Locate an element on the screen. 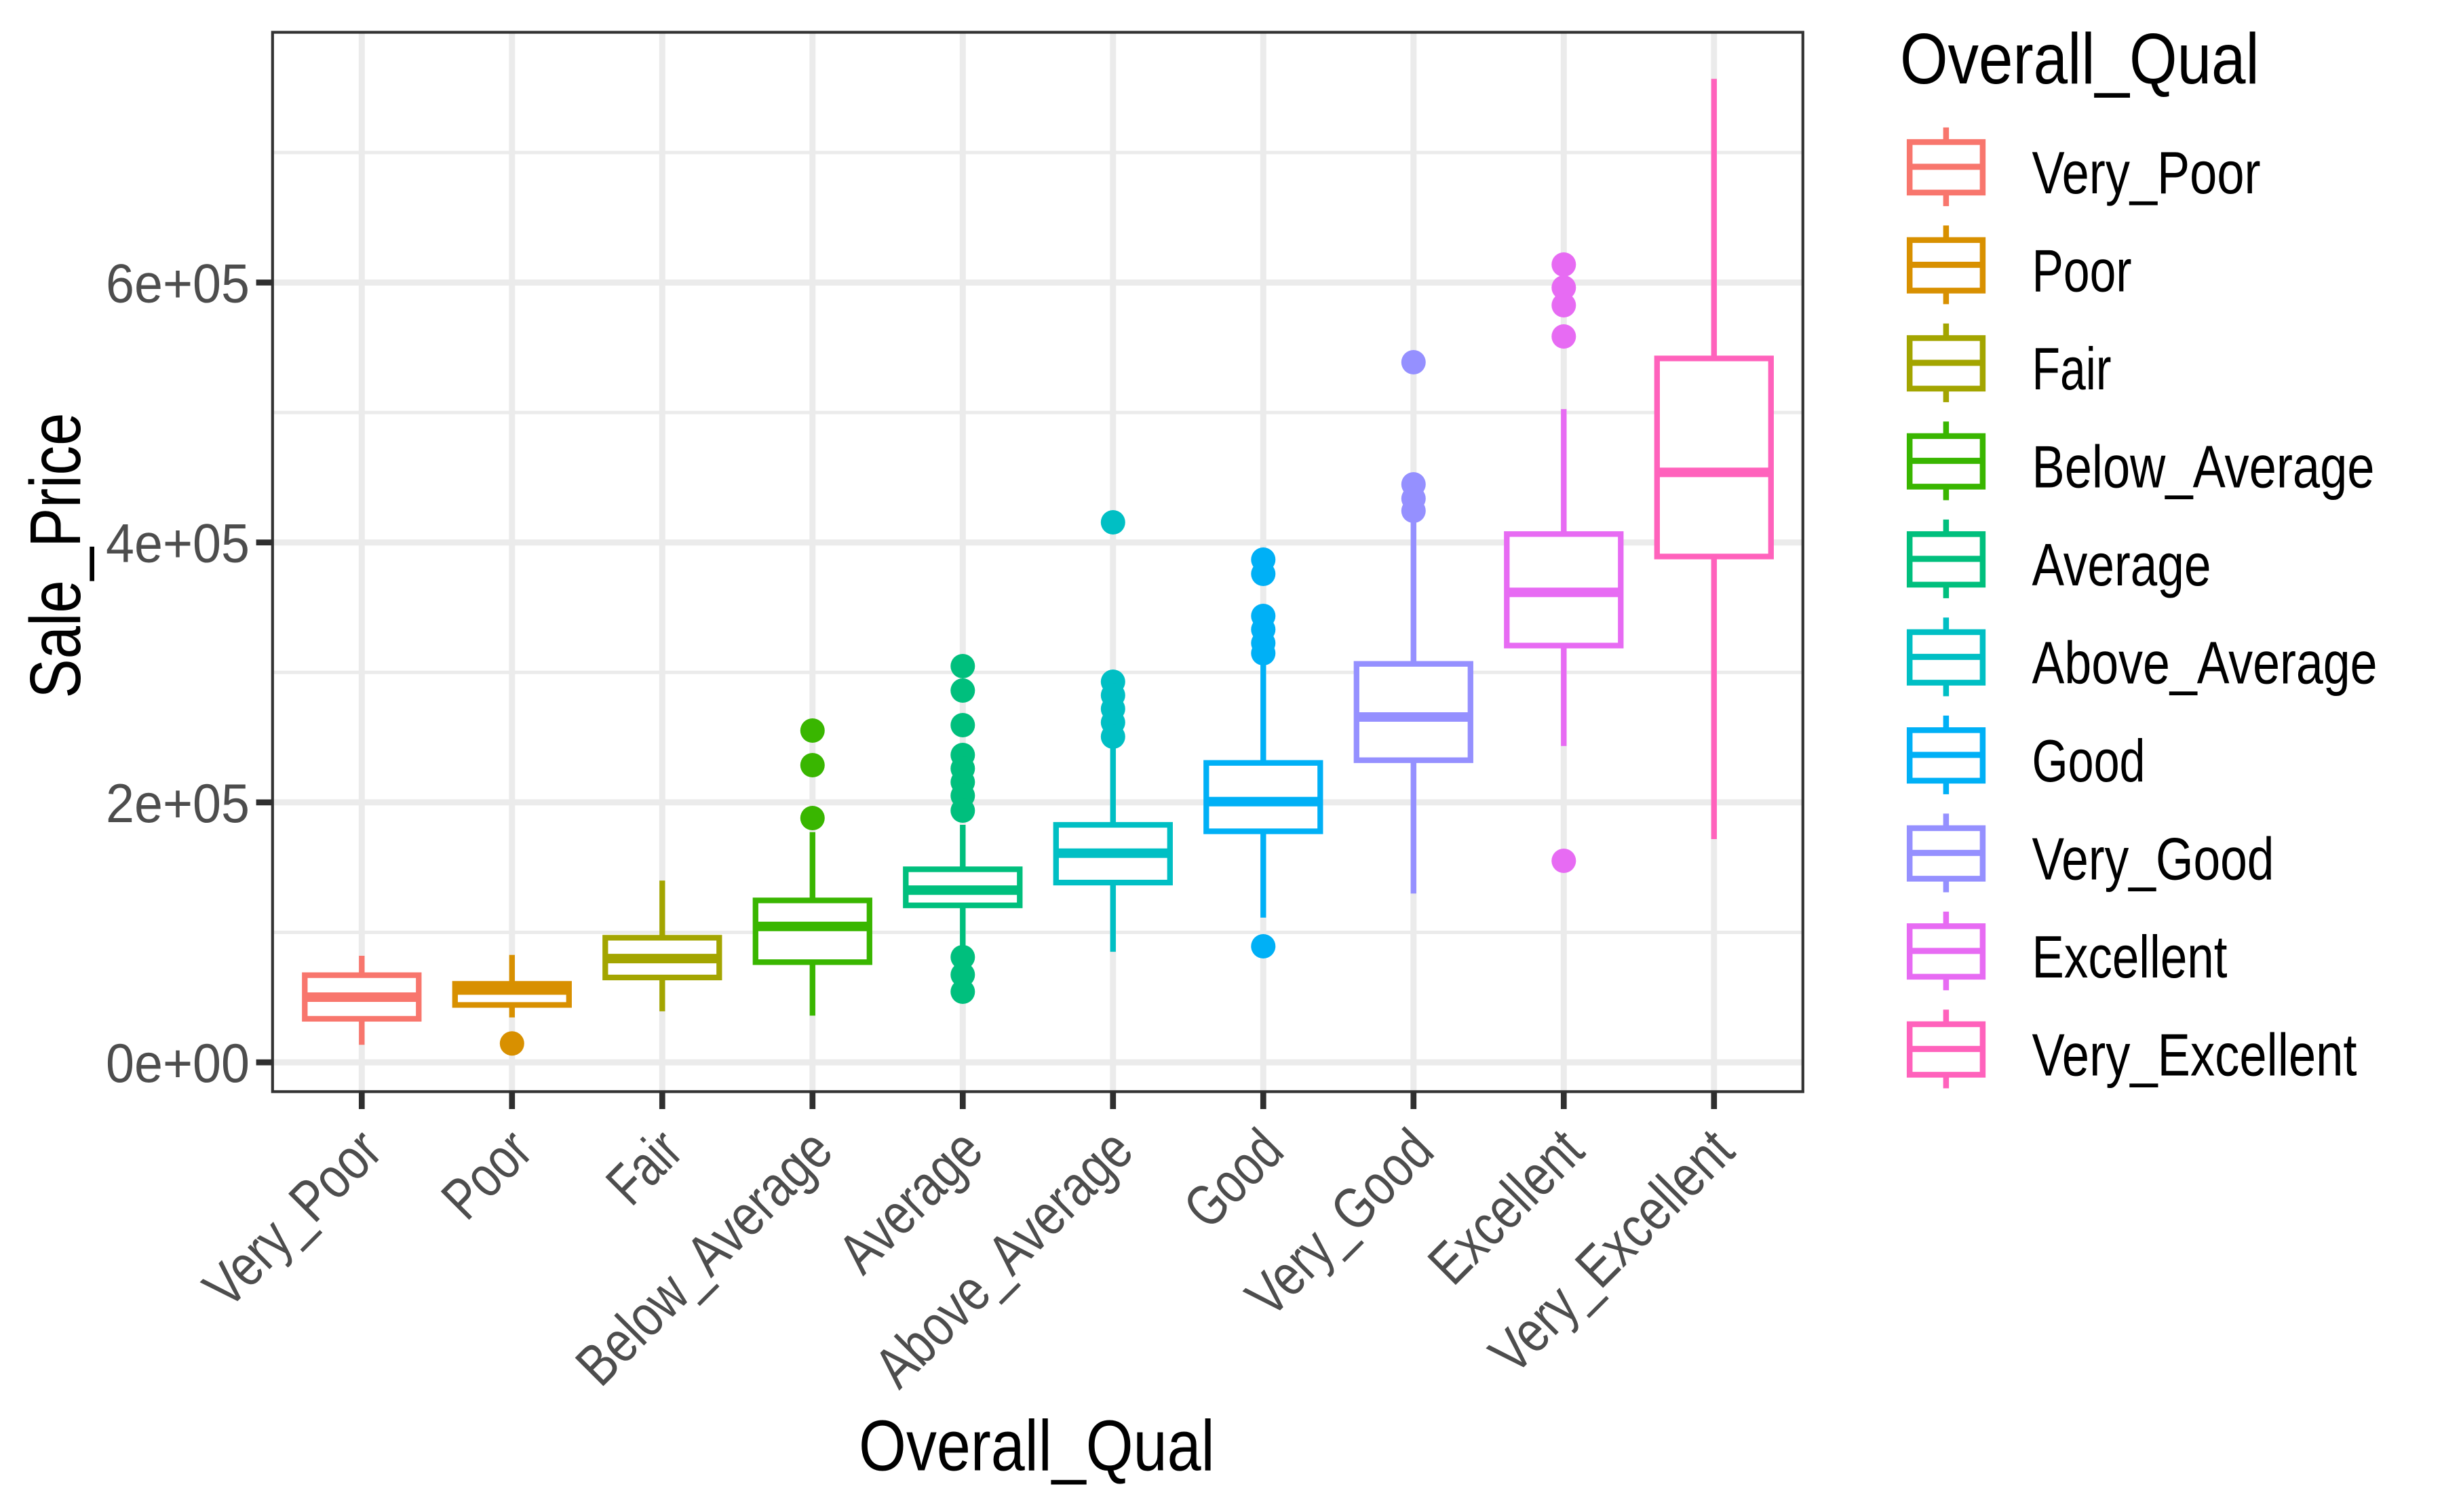 Image resolution: width=2442 pixels, height=1512 pixels. svg-text: Above_Average is located at coordinates (2205, 663).